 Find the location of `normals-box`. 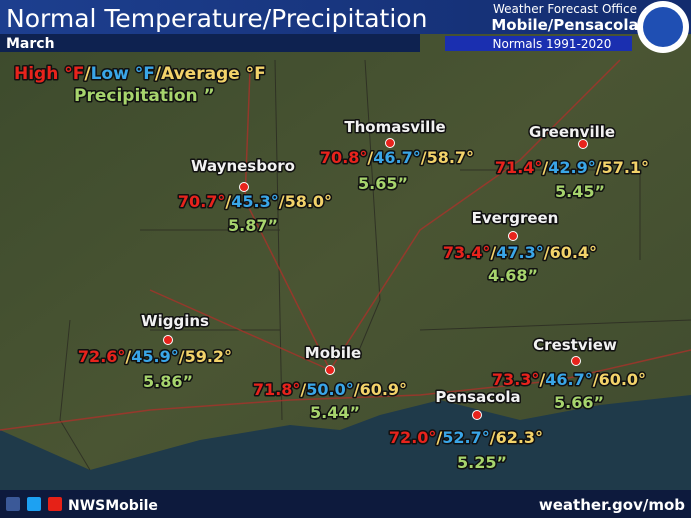

normals-box is located at coordinates (538, 43).